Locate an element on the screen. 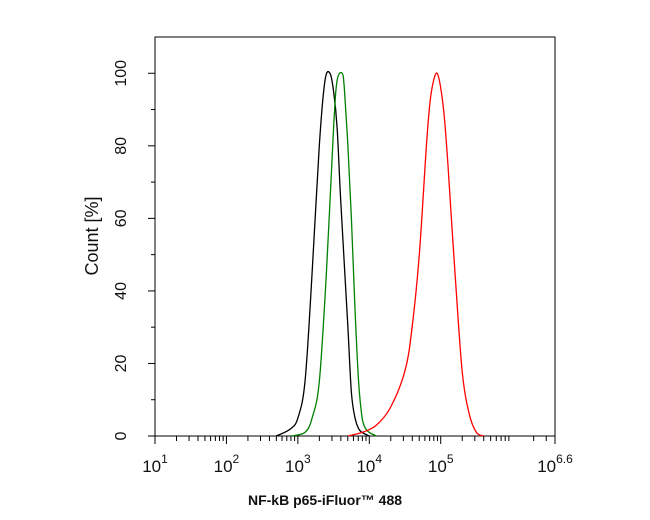 This screenshot has width=650, height=520. x-tick-label-0: 10¹ is located at coordinates (155, 464).